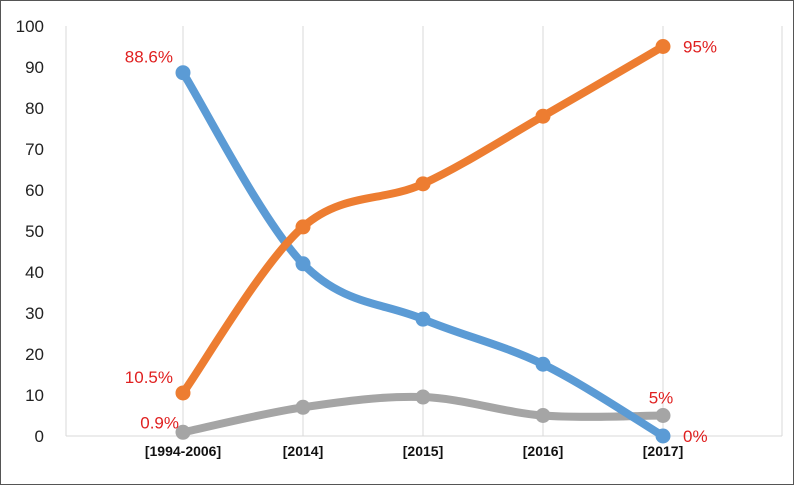 The width and height of the screenshot is (794, 485). Describe the element at coordinates (700, 47) in the screenshot. I see `data-label: 95%` at that location.